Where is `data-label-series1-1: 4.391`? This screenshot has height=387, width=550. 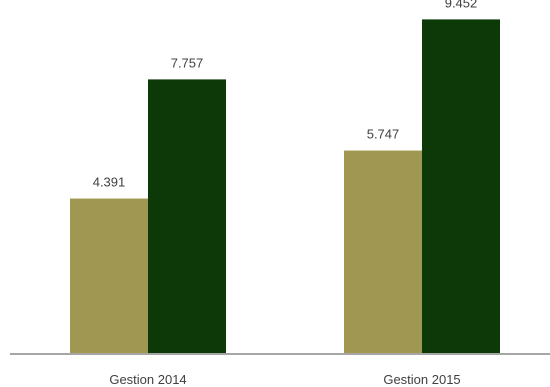 data-label-series1-1: 4.391 is located at coordinates (109, 182).